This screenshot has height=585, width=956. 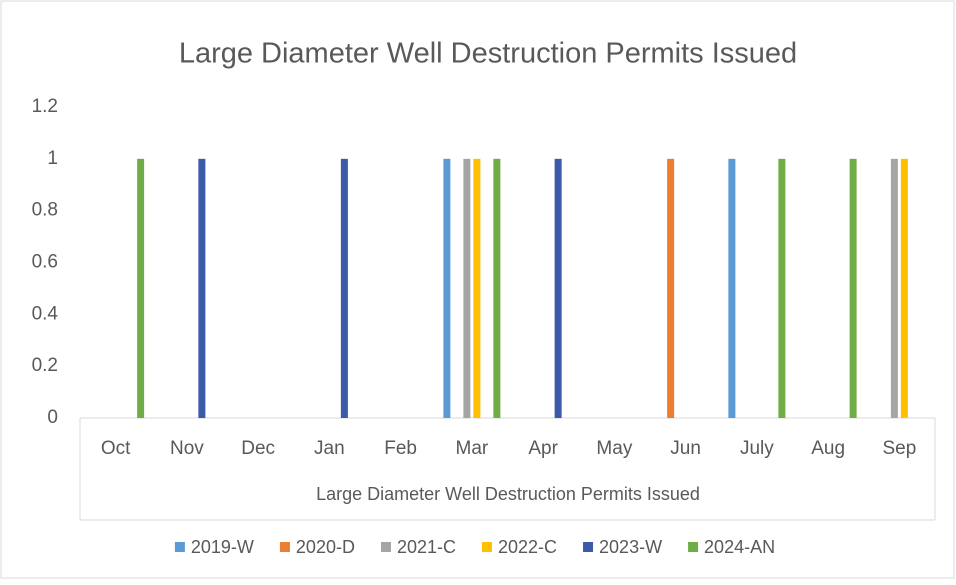 What do you see at coordinates (45, 262) in the screenshot?
I see `y-tick-label: 0.6` at bounding box center [45, 262].